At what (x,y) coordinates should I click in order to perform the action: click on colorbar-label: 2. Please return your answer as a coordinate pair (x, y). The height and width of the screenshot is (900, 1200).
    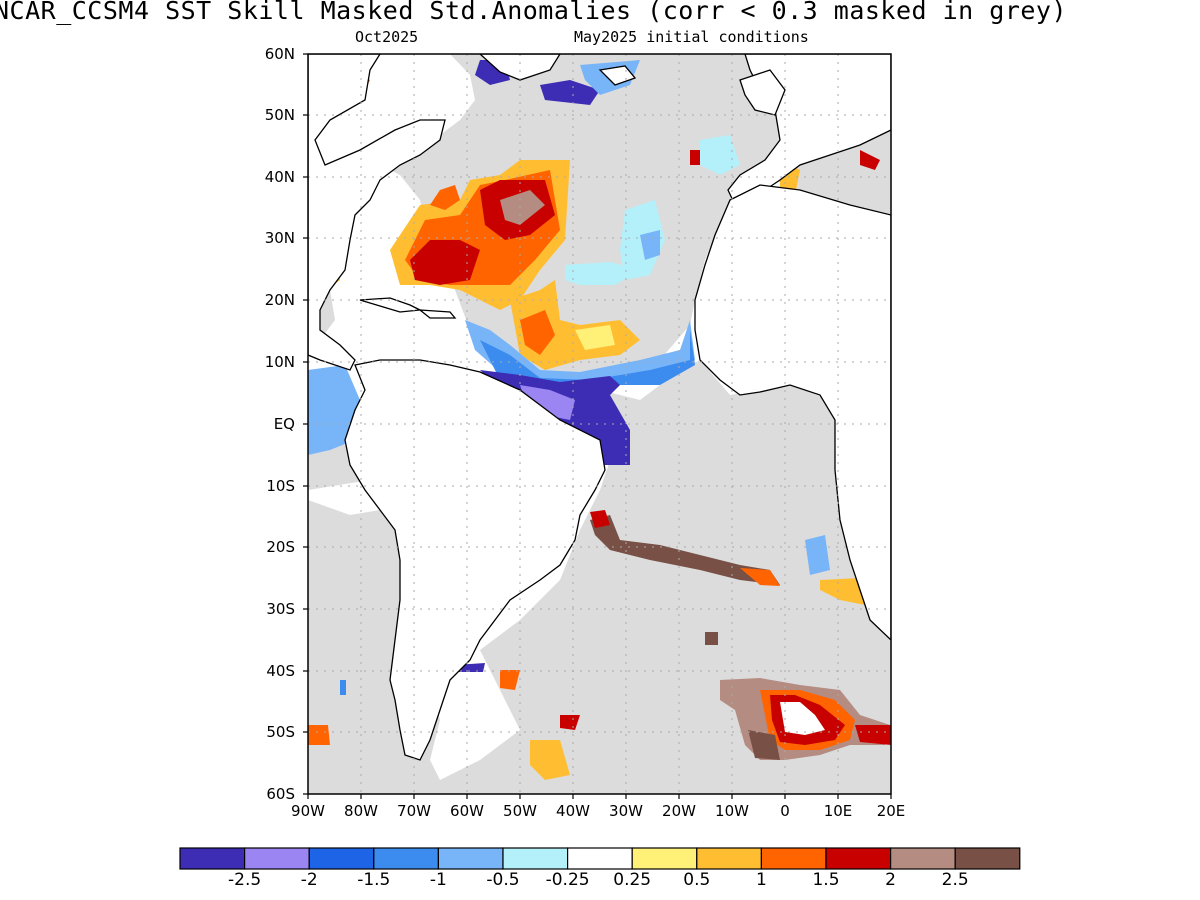
    Looking at the image, I should click on (890, 880).